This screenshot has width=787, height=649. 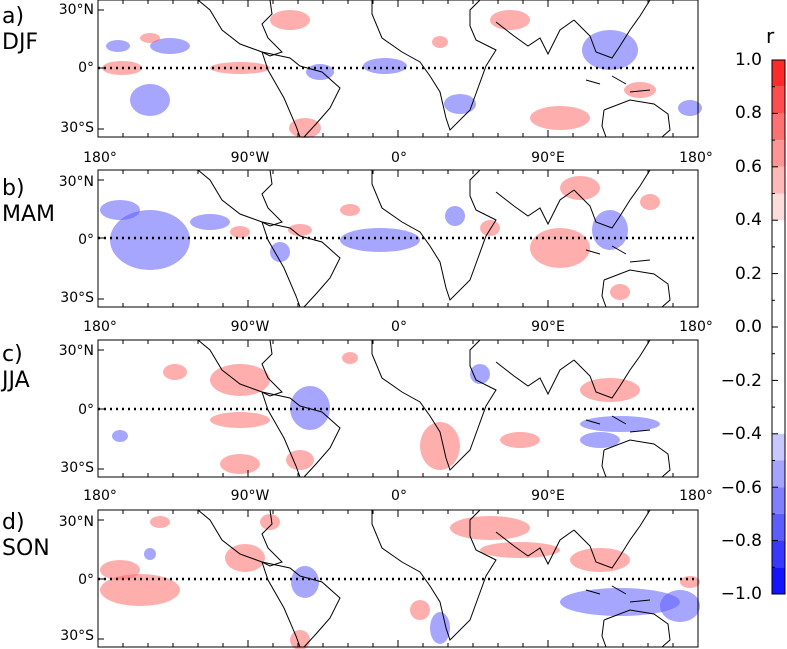 What do you see at coordinates (748, 327) in the screenshot?
I see `colorbar-tick: 0.0` at bounding box center [748, 327].